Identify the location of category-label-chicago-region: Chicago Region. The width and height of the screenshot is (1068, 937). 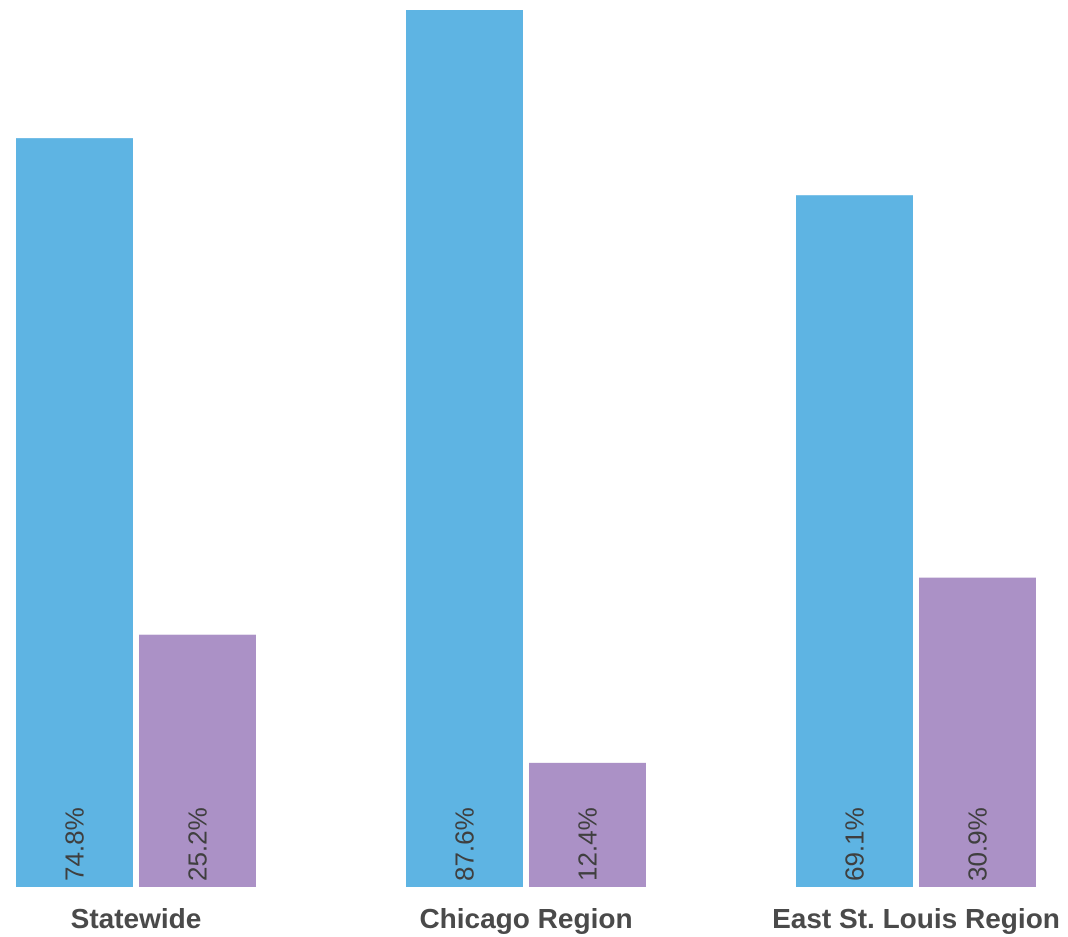
(525, 918).